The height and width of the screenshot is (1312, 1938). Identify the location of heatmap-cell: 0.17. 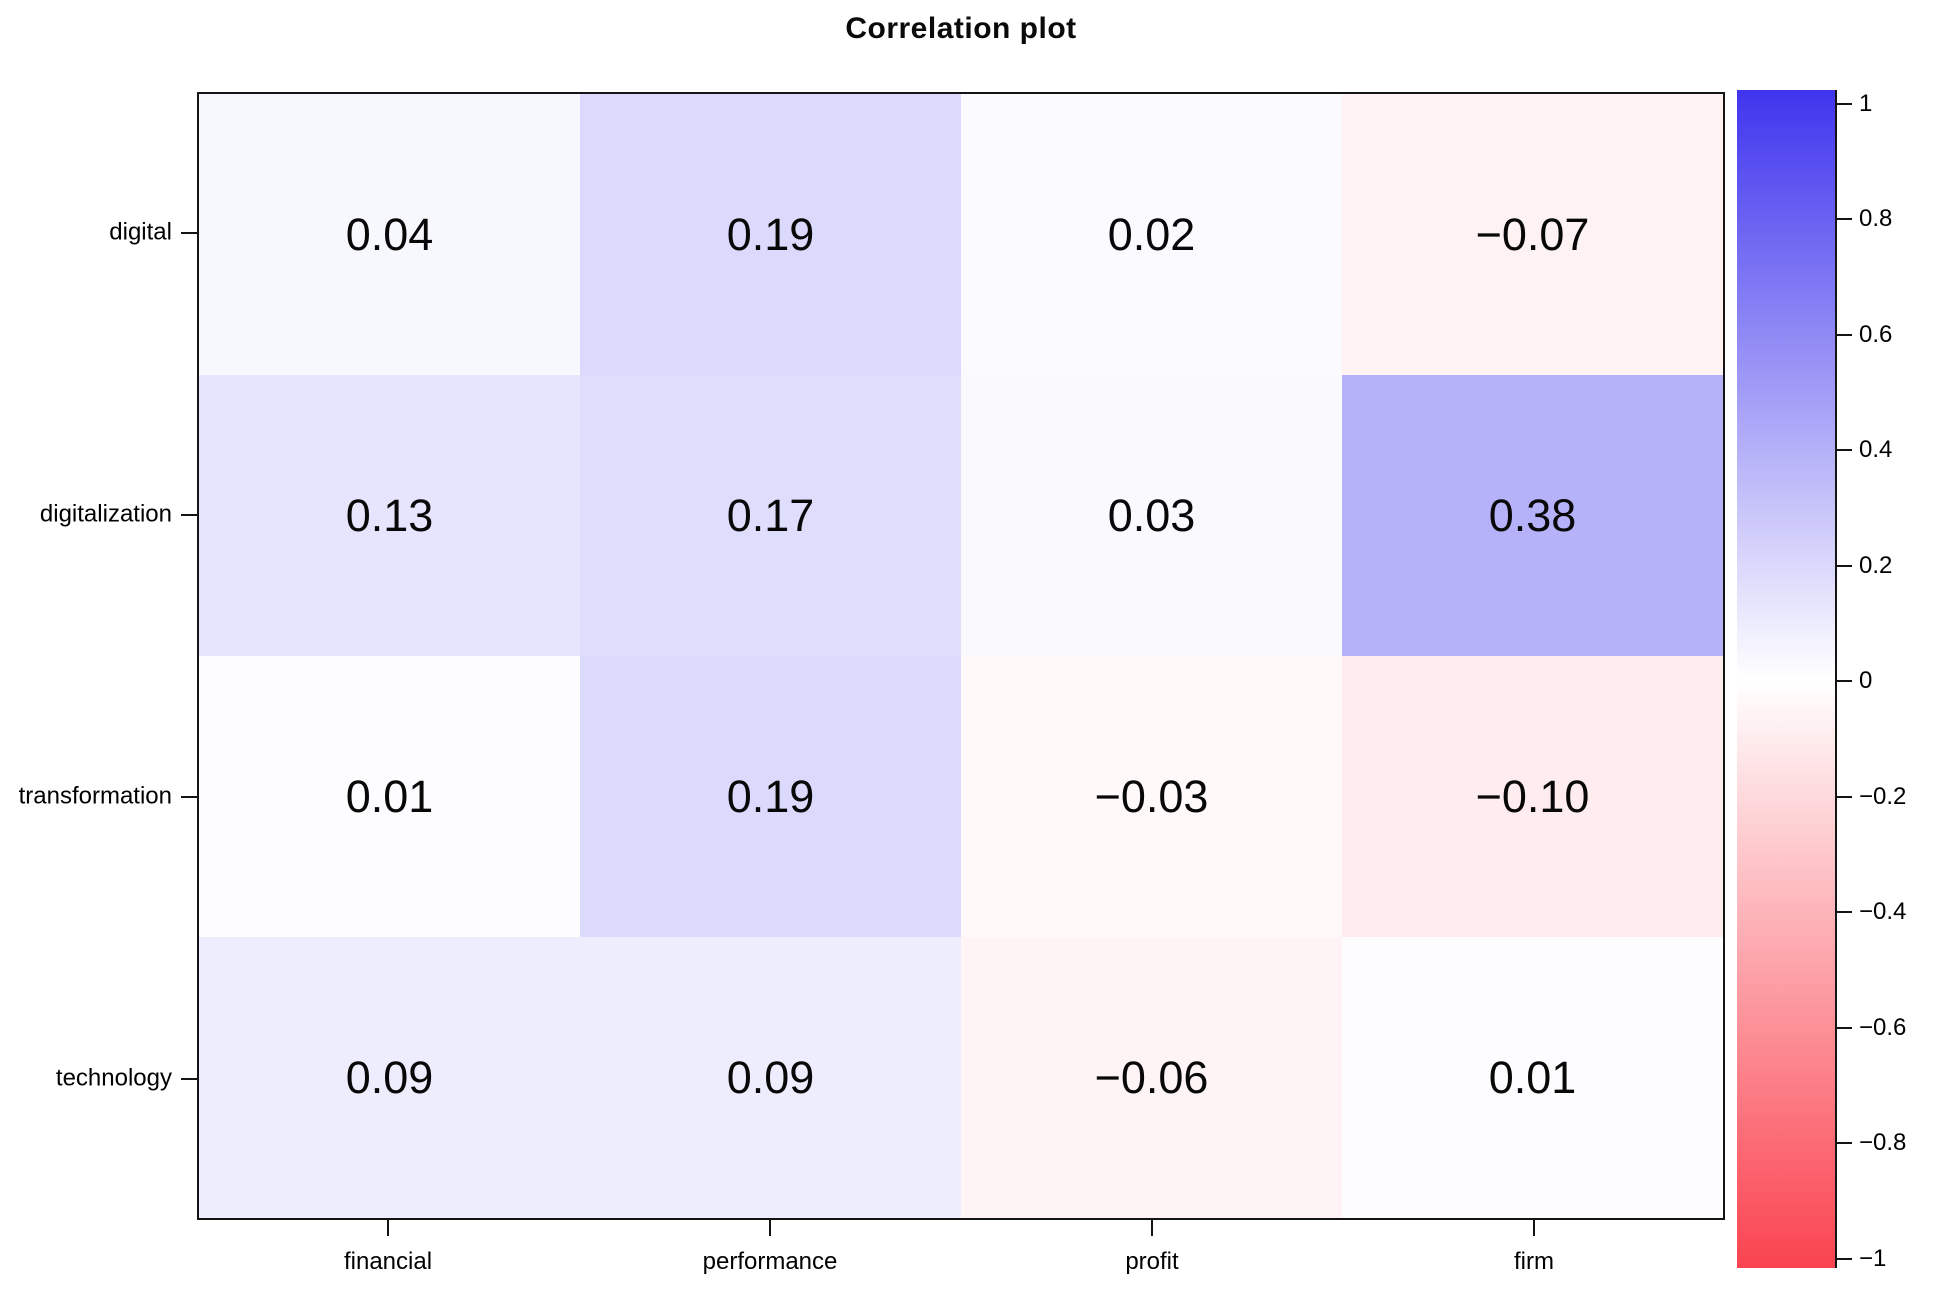
(770, 515).